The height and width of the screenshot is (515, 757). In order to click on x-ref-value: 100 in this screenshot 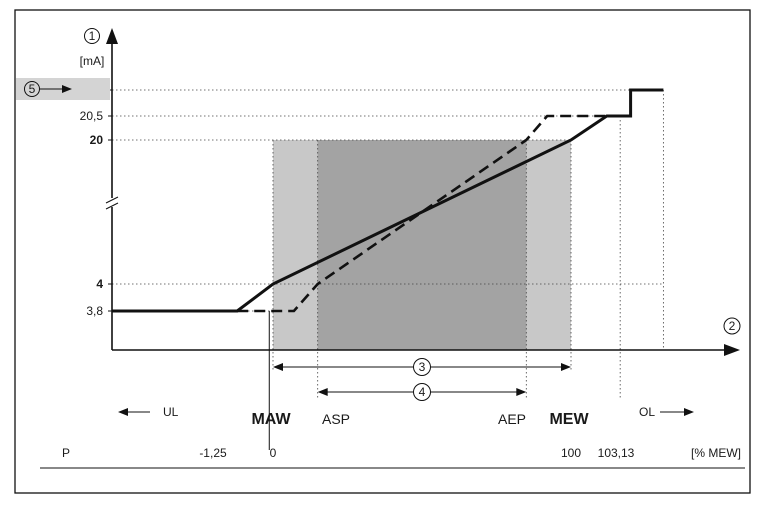, I will do `click(571, 453)`.